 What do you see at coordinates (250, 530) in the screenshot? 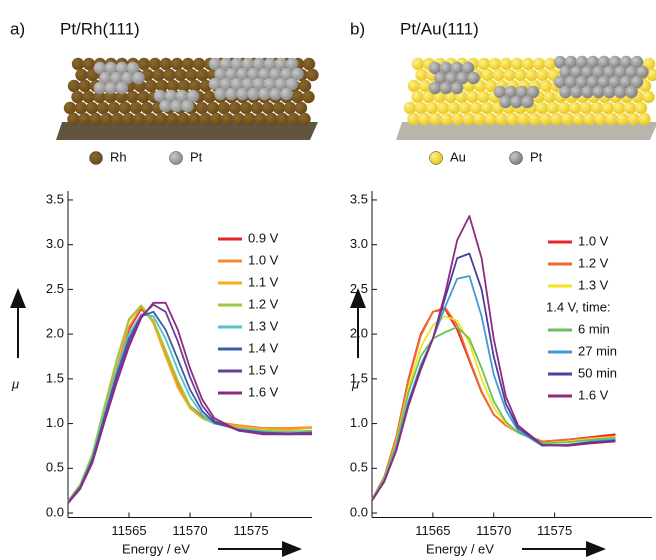
I see `x-tick-label: 11575` at bounding box center [250, 530].